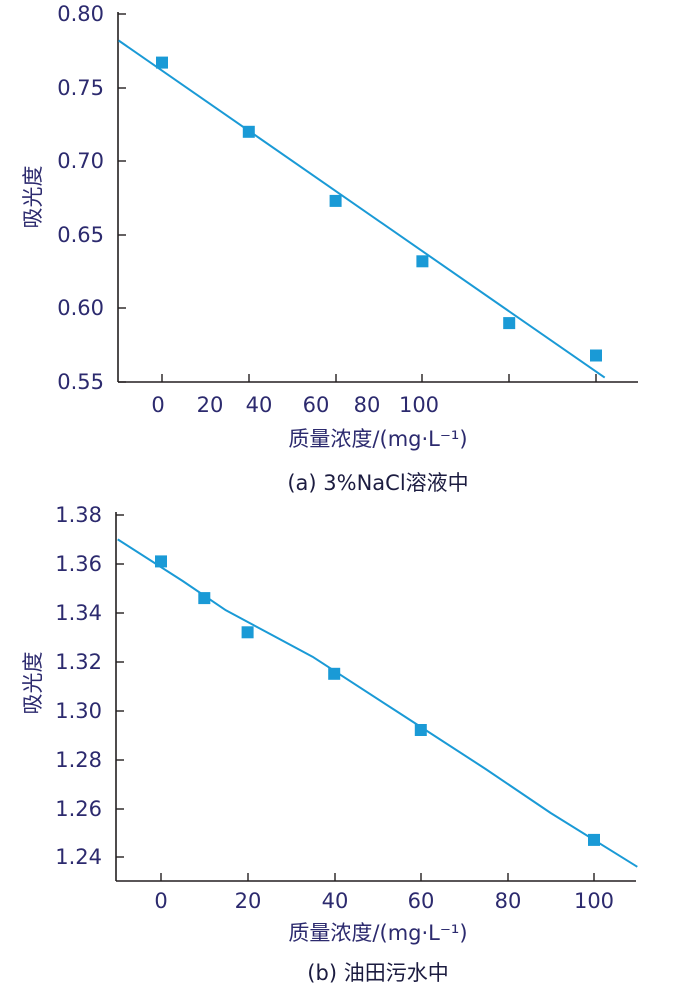  I want to click on y-tick-label: 1.28, so click(78, 760).